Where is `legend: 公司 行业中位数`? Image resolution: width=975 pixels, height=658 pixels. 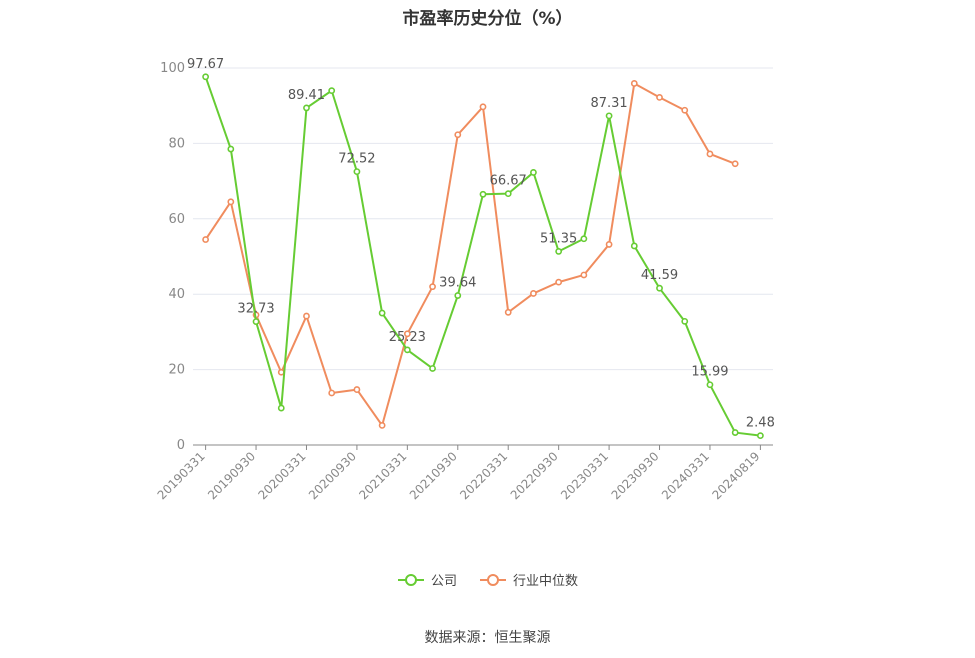 legend: 公司 行业中位数 is located at coordinates (487, 579).